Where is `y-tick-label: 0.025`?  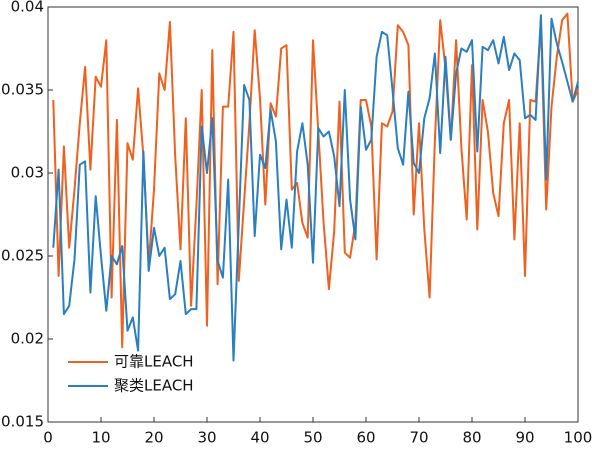
y-tick-label: 0.025 is located at coordinates (22, 256).